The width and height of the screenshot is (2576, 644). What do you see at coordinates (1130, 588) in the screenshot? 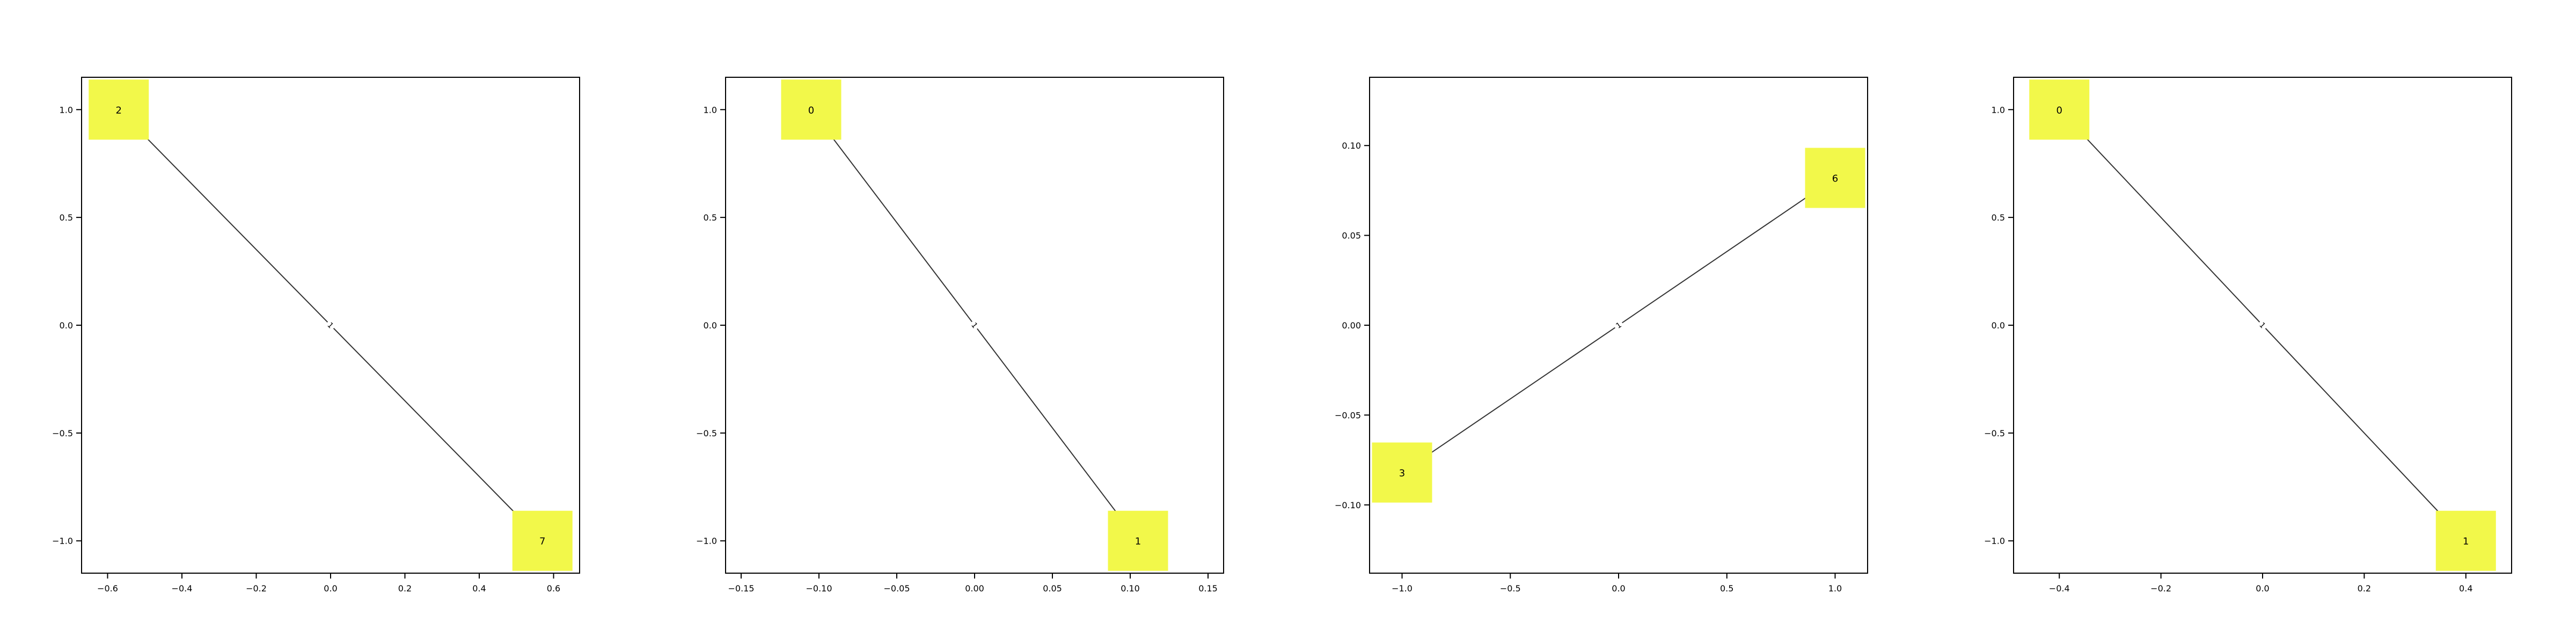
I see `x-tick-label: 0.10` at bounding box center [1130, 588].